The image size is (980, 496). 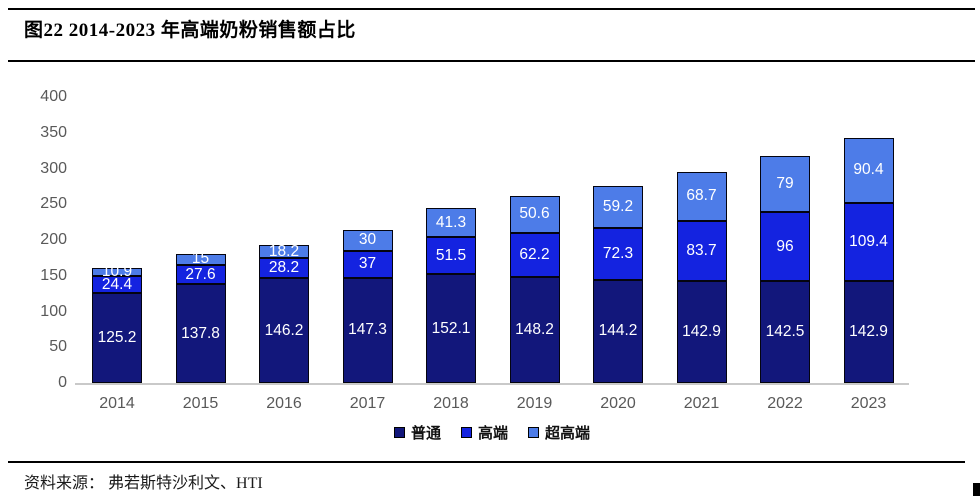 What do you see at coordinates (425, 433) in the screenshot?
I see `legend-label: 普通` at bounding box center [425, 433].